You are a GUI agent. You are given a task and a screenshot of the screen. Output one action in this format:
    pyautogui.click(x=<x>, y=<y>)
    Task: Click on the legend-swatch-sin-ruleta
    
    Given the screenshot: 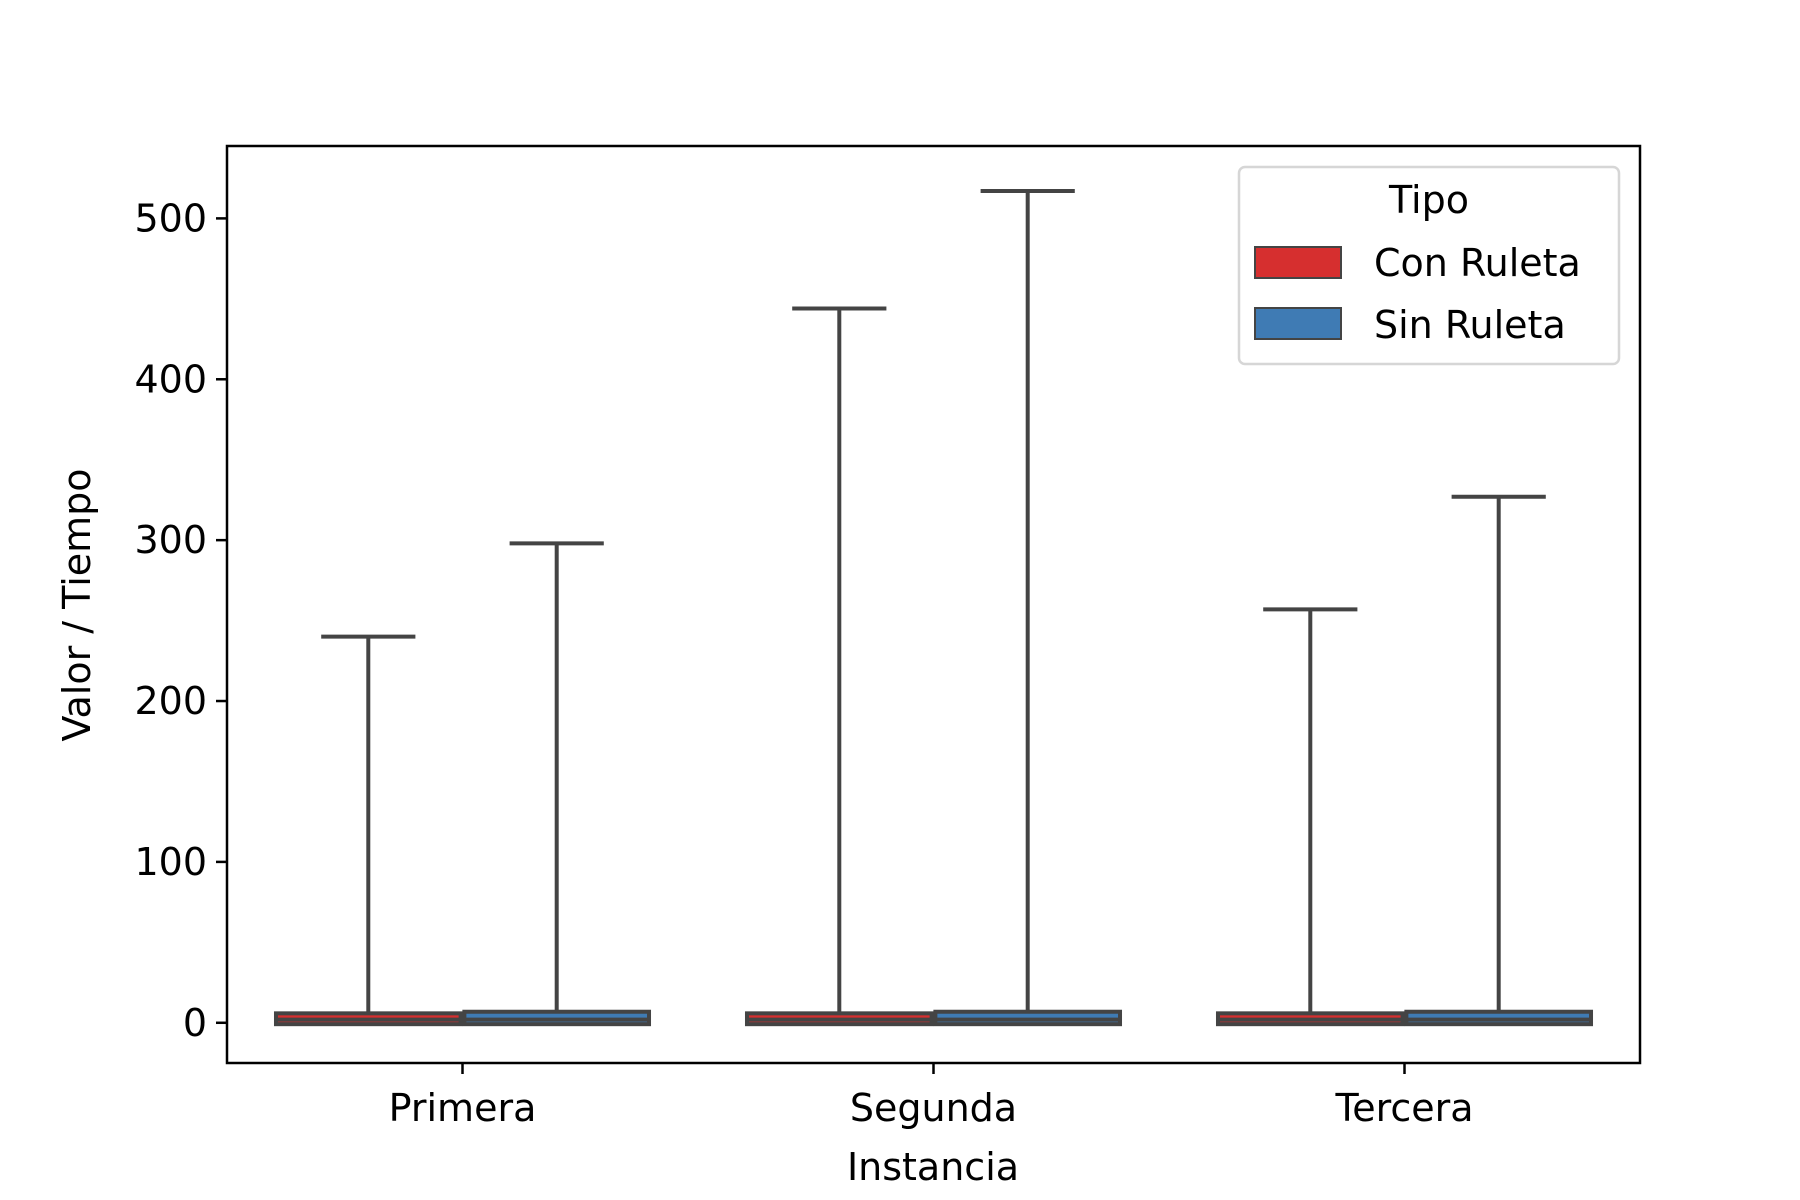 What is the action you would take?
    pyautogui.click(x=1298, y=323)
    